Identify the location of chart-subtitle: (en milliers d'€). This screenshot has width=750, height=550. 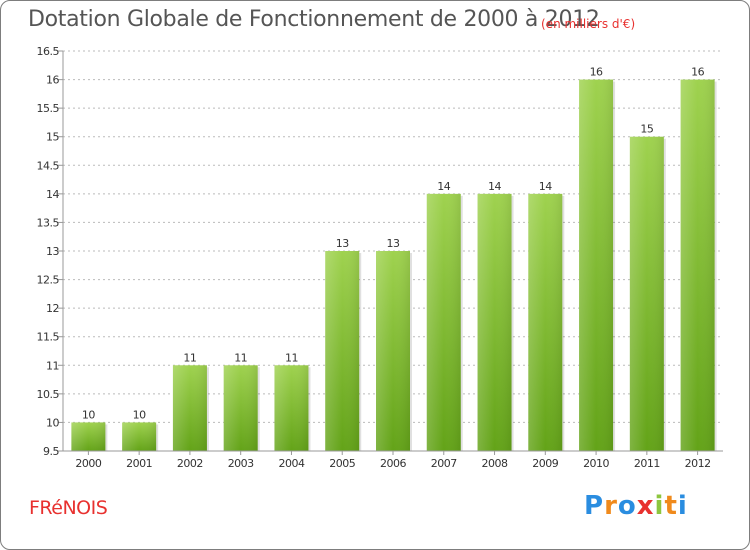
(588, 24).